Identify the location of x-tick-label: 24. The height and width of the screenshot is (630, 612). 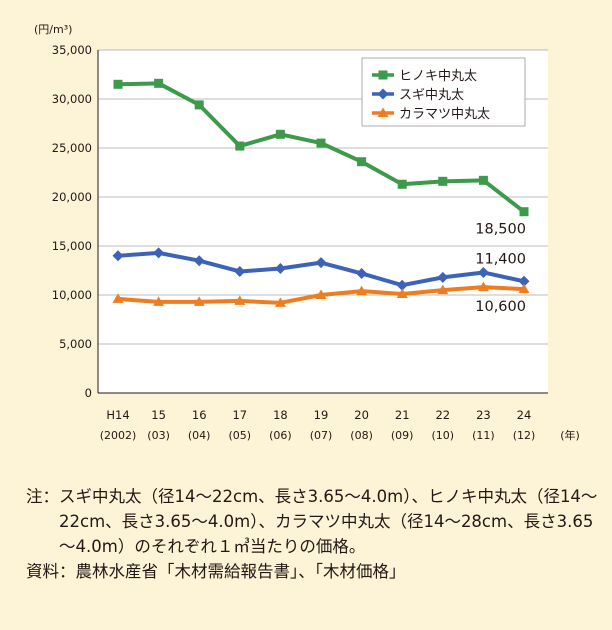
(524, 415).